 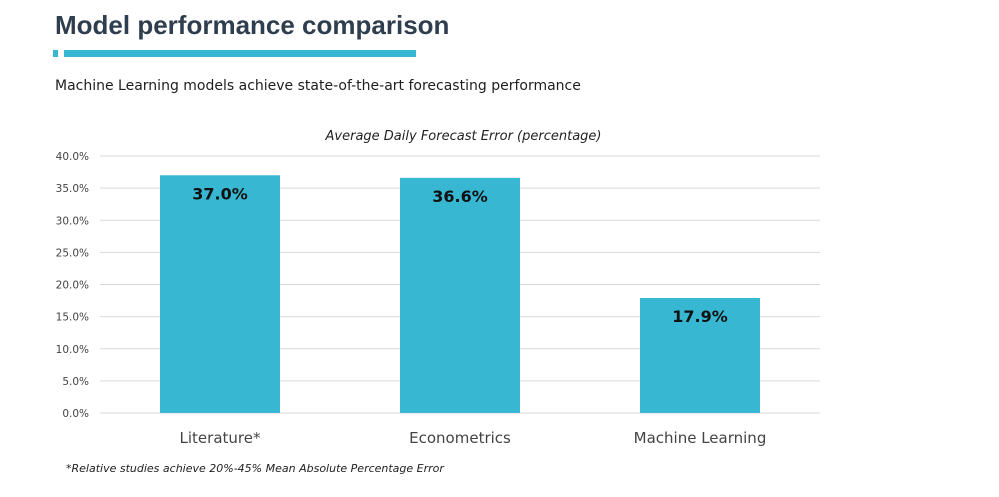 I want to click on y-tick-label: 10.0%, so click(x=72, y=350).